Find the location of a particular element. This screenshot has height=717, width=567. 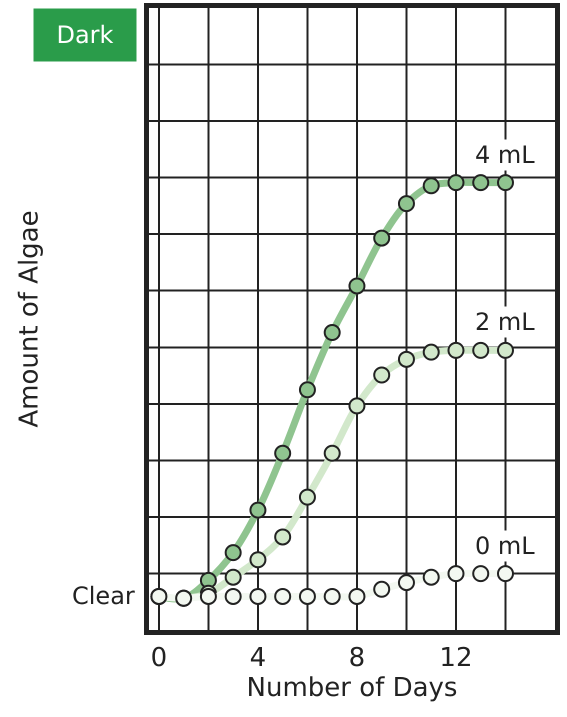

x-tick-label: 0 is located at coordinates (159, 658).